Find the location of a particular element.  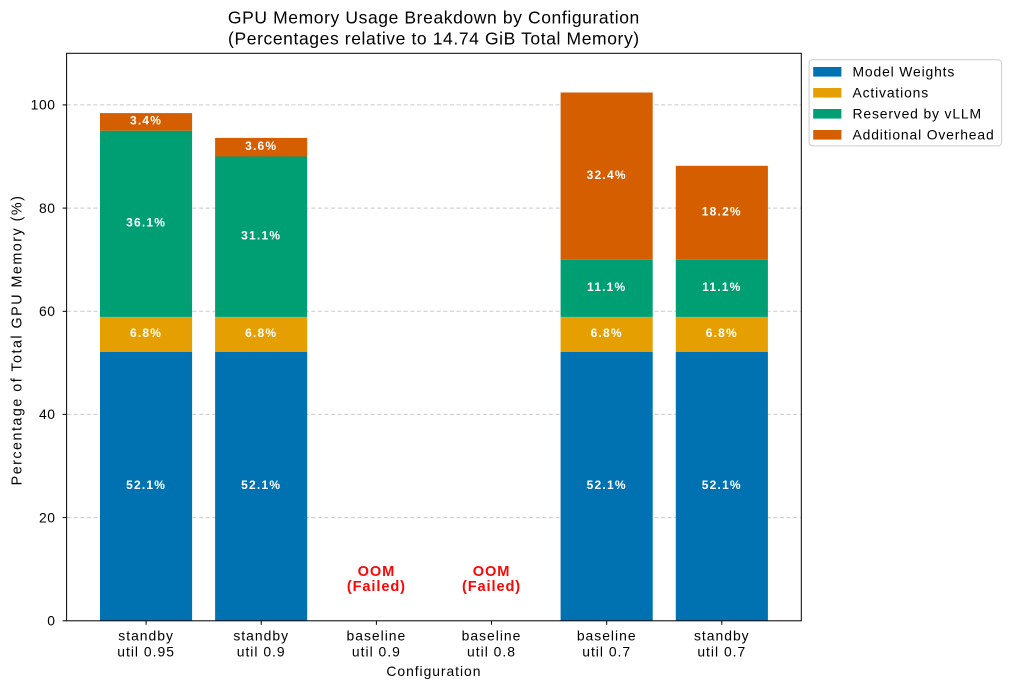

svg-text: util 0.8 is located at coordinates (491, 652).